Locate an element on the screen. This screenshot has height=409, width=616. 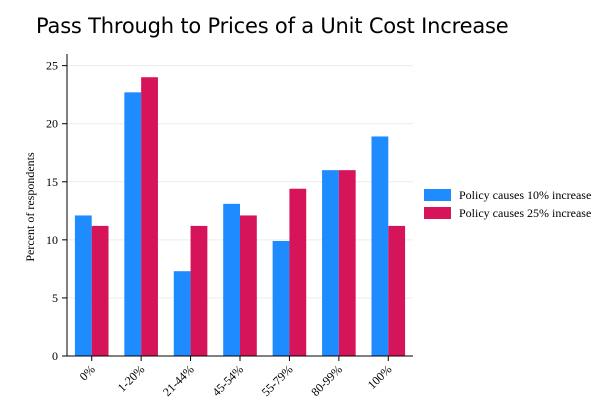
y-tick-label: 10 is located at coordinates (52, 240).